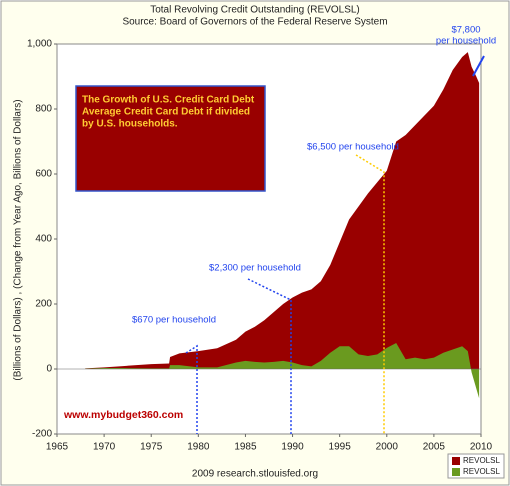  I want to click on x-tick-label: 2010, so click(481, 447).